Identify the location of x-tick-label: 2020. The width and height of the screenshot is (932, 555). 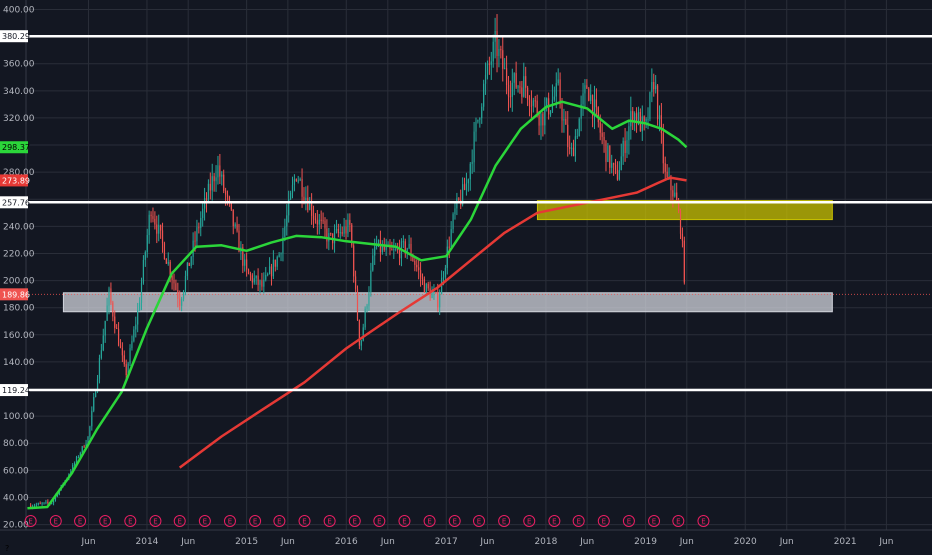
(745, 542).